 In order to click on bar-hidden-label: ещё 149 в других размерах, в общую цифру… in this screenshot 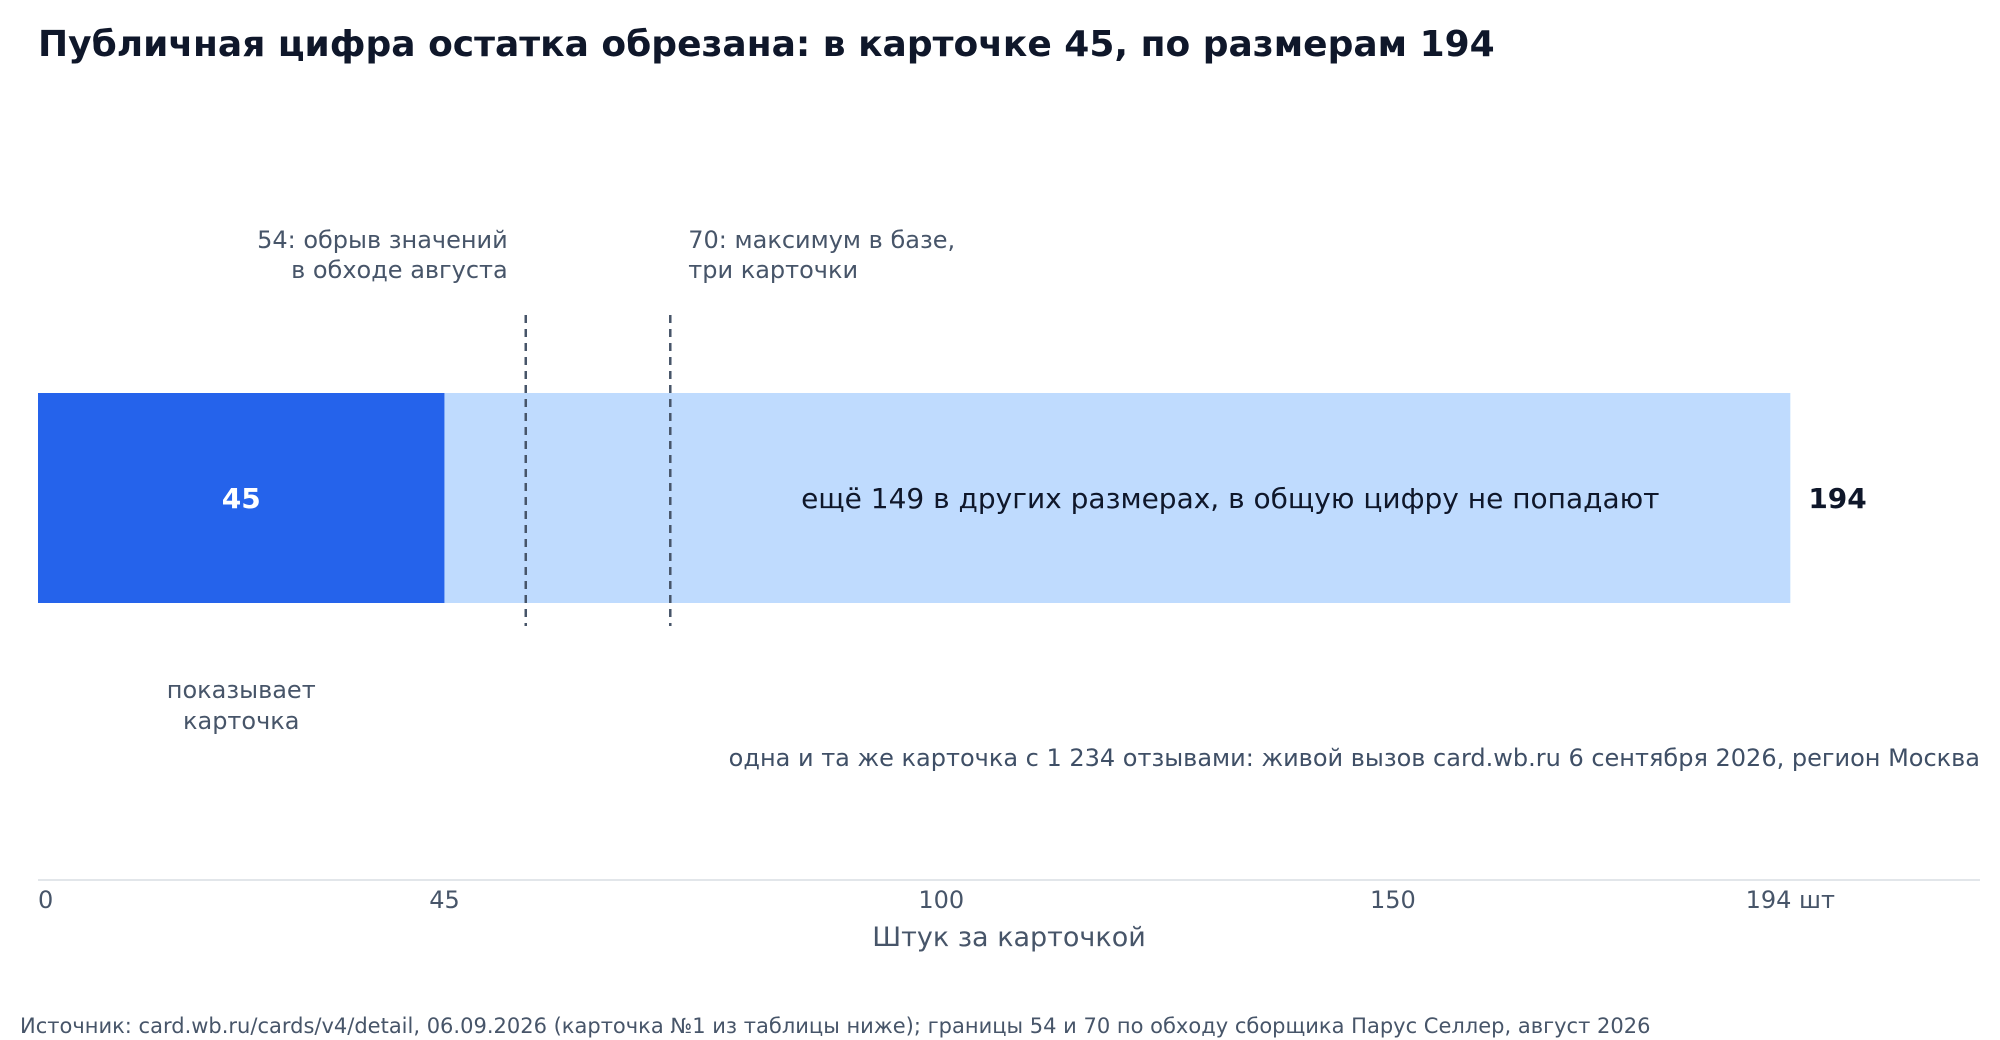, I will do `click(1230, 498)`.